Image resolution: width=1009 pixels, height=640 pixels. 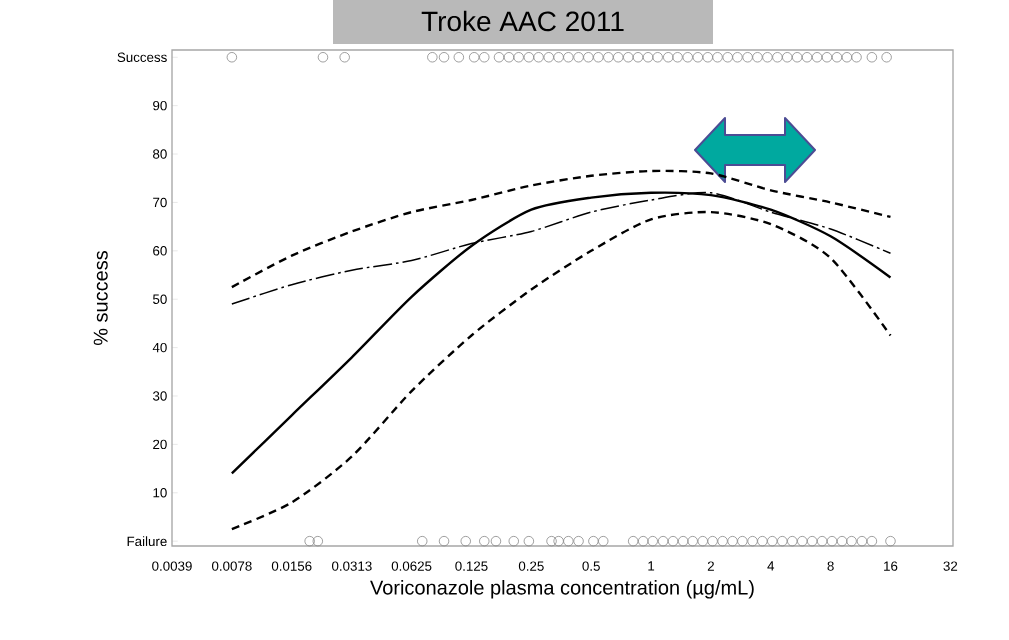 What do you see at coordinates (142, 57) in the screenshot?
I see `y-tick-label: Success` at bounding box center [142, 57].